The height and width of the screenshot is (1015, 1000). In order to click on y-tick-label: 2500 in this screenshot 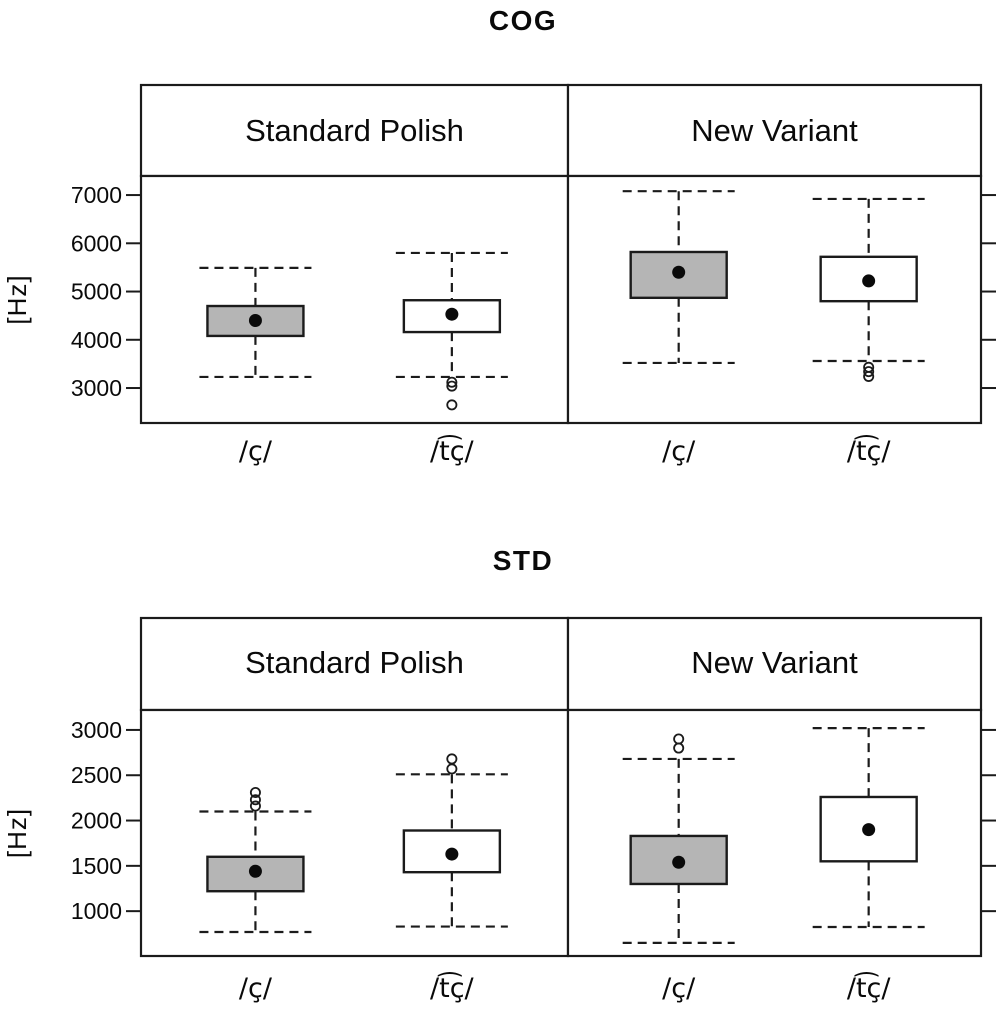, I will do `click(96, 775)`.